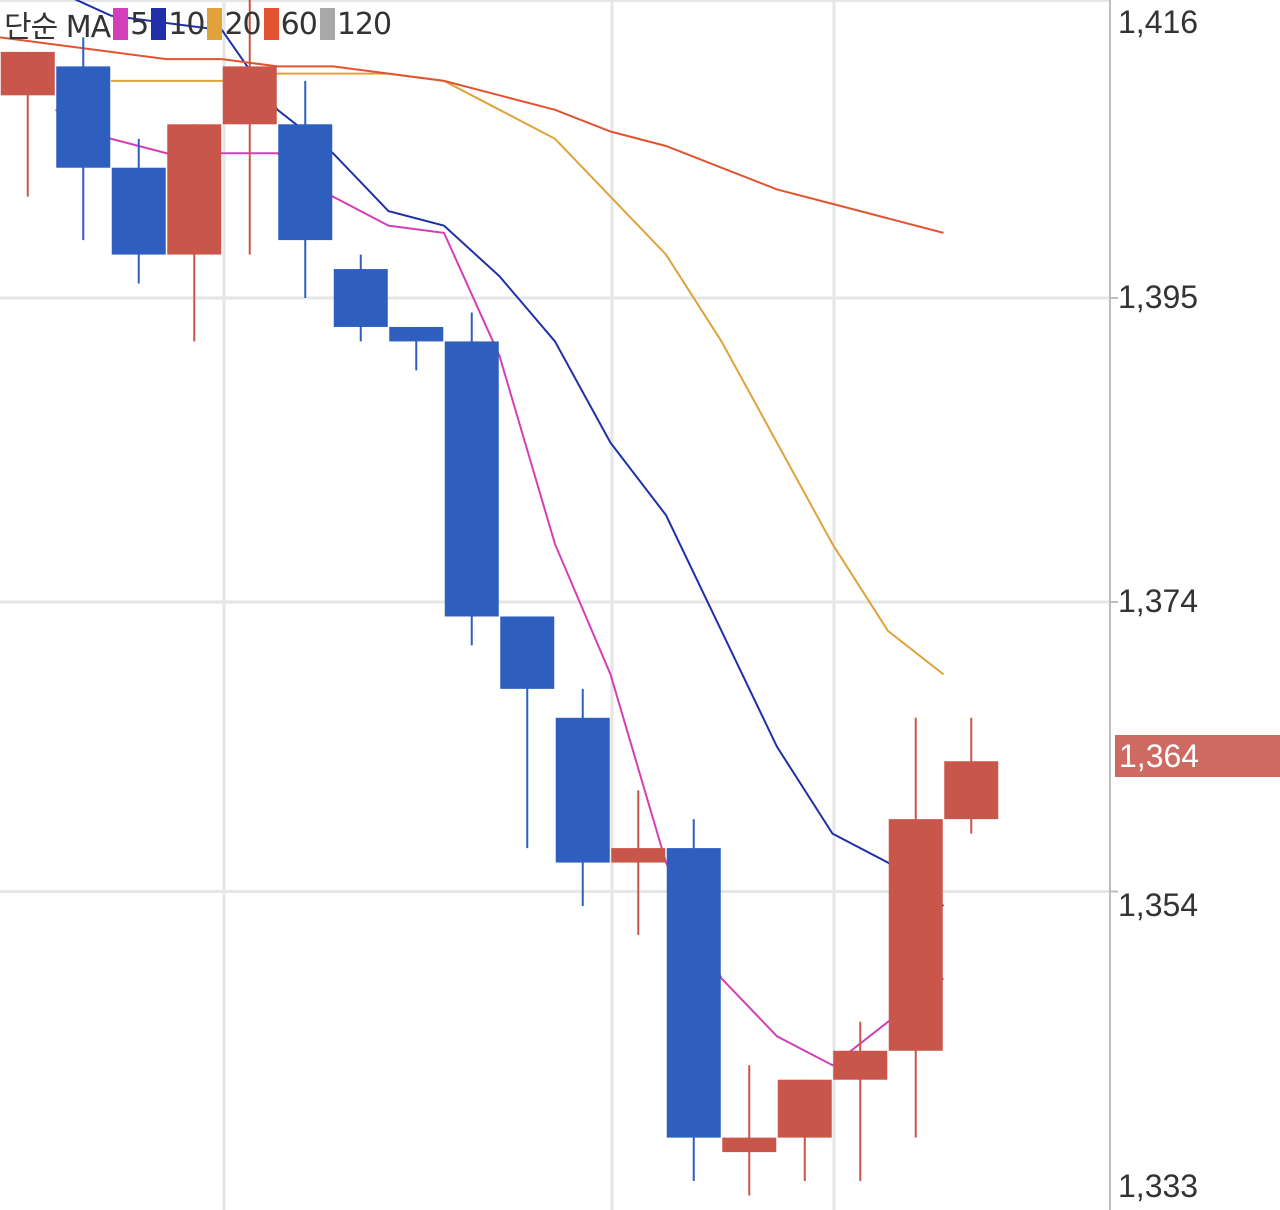 This screenshot has height=1210, width=1280. What do you see at coordinates (1158, 22) in the screenshot?
I see `y-tick-label-1416: 1,416` at bounding box center [1158, 22].